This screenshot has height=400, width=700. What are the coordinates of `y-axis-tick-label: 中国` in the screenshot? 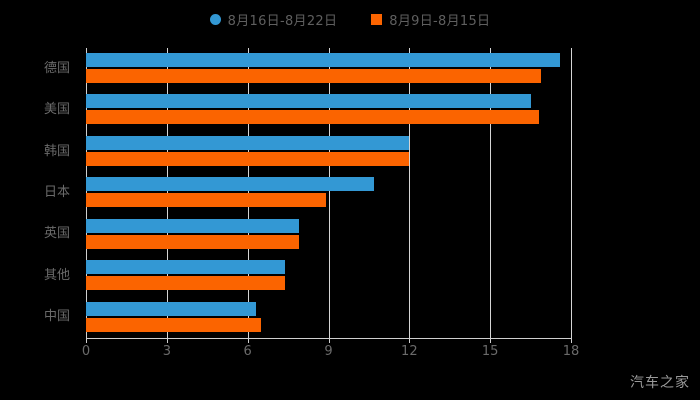 It's located at (56, 317).